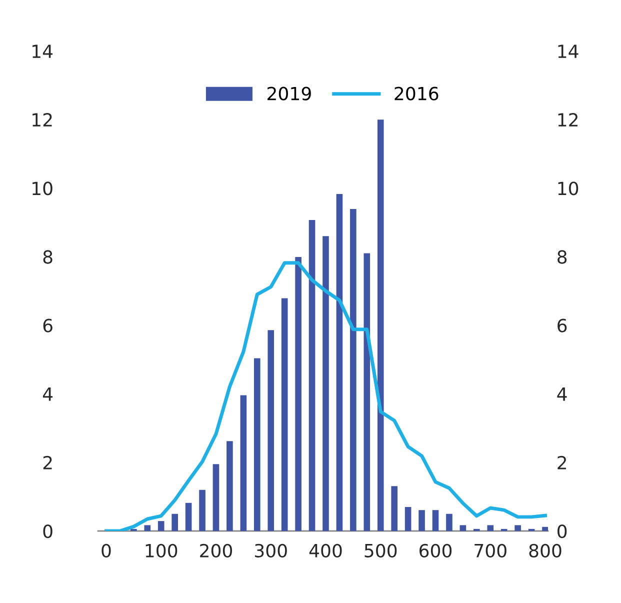 This screenshot has height=603, width=621. Describe the element at coordinates (271, 551) in the screenshot. I see `x-tick-label: 300` at that location.